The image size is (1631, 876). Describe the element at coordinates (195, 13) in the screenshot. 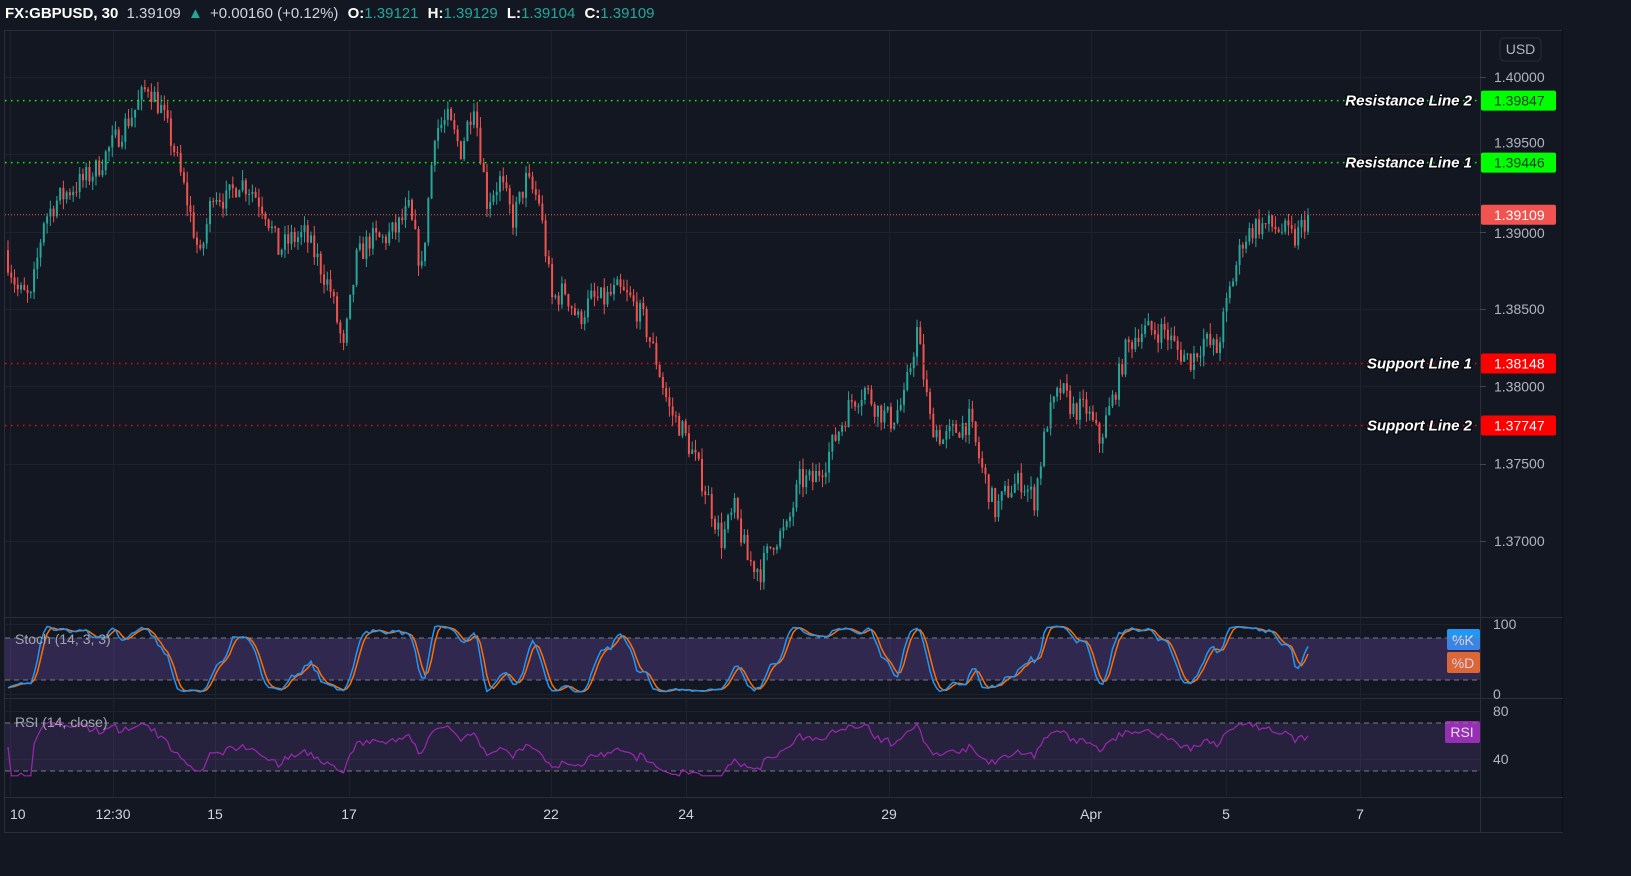

I see `up-triangle-icon: ▲` at that location.